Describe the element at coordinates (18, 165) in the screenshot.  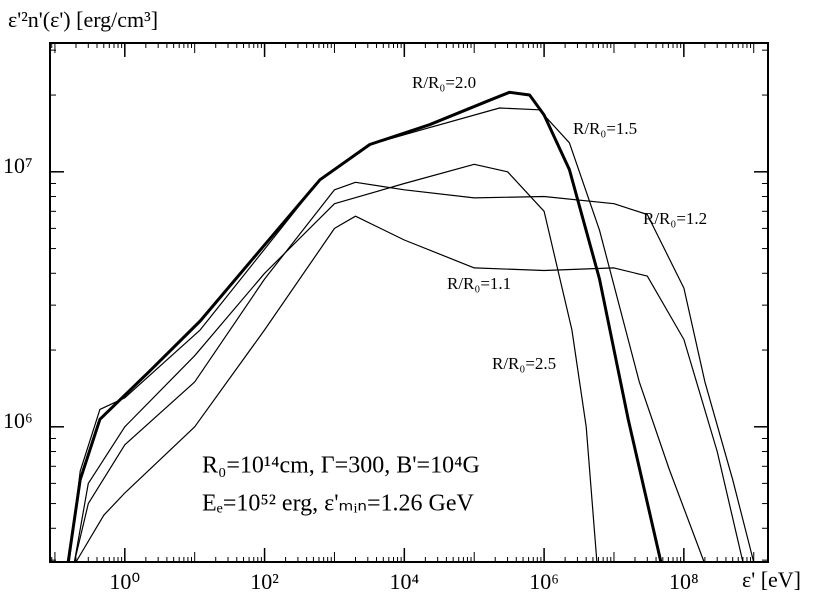
I see `y-tick-label: 10⁷` at that location.